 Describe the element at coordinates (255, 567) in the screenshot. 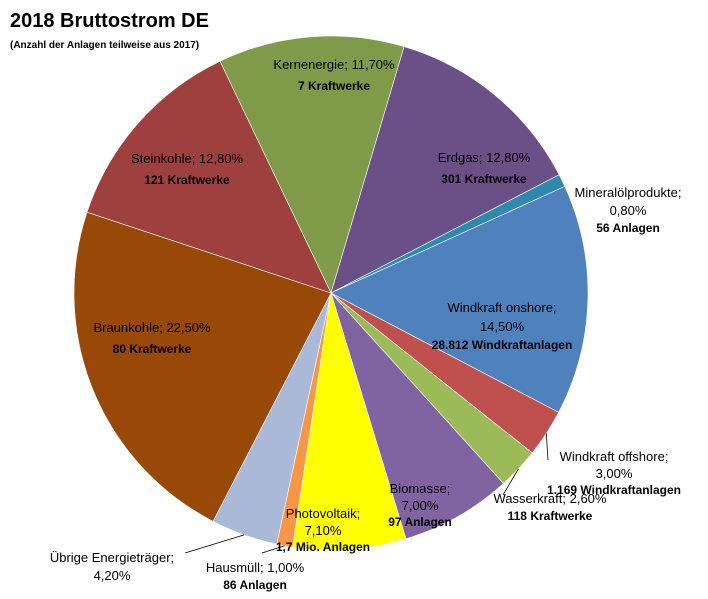

I see `slice-label-hausmuell: Hausmüll; 1,00%` at that location.